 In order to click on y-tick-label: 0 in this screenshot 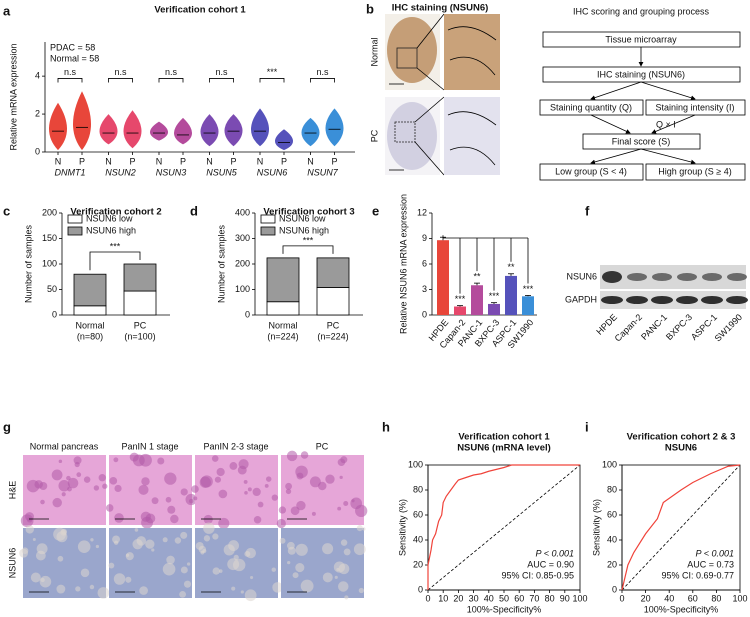, I will do `click(420, 589)`.